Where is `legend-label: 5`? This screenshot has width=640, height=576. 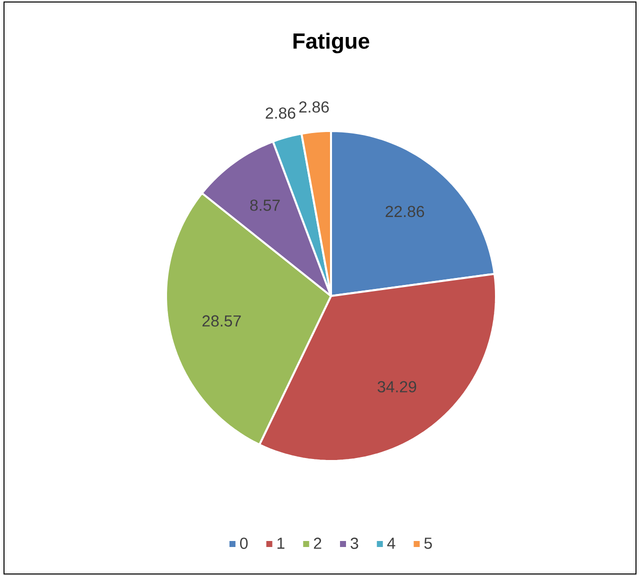
legend-label: 5 is located at coordinates (428, 543).